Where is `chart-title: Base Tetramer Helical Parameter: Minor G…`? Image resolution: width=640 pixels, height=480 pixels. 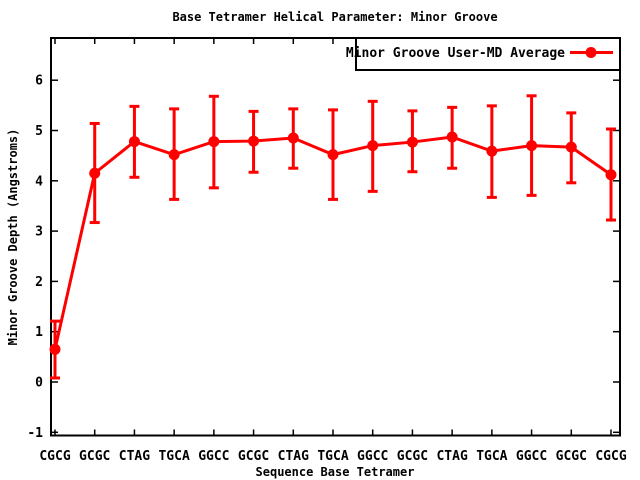
chart-title: Base Tetramer Helical Parameter: Minor G… is located at coordinates (334, 17).